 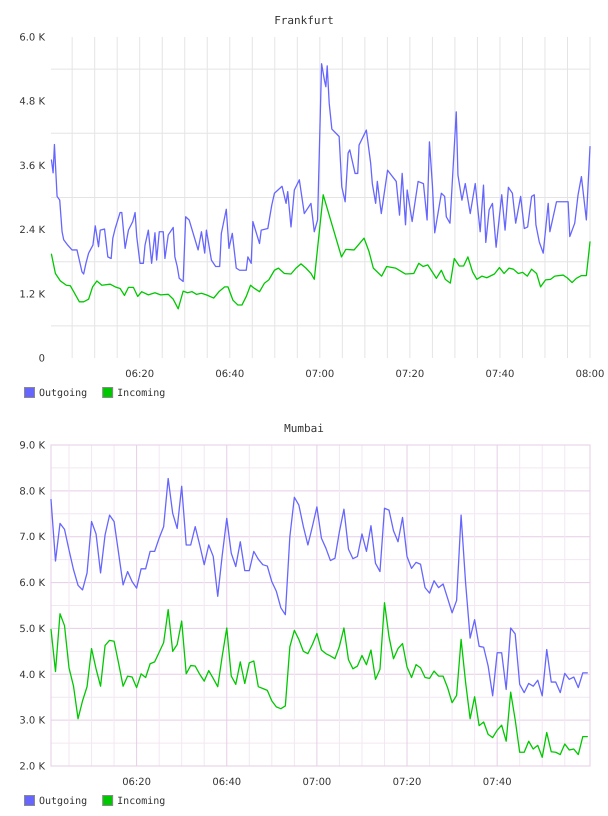 I want to click on y-tick-label: 8.0 K, so click(x=32, y=492).